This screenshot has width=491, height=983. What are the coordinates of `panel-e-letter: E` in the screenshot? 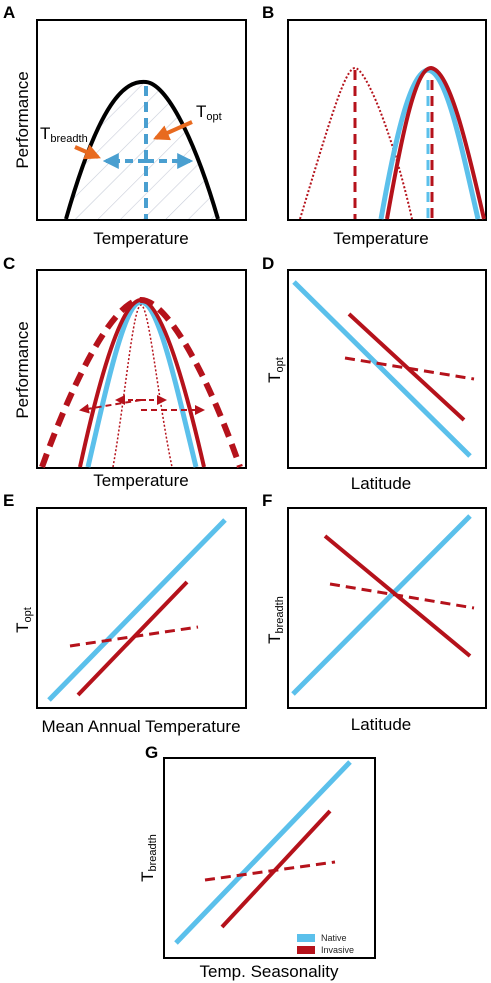 It's located at (8, 500).